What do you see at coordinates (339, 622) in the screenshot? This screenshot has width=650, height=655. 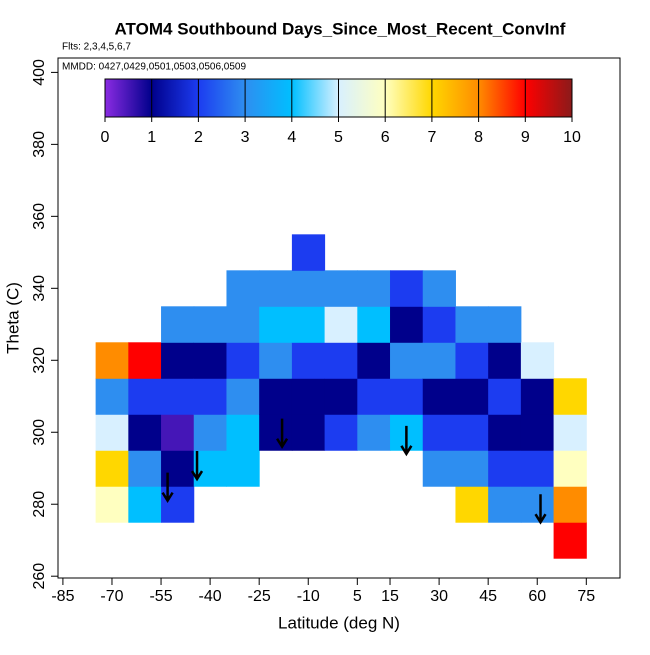 I see `x-axis-label: Latitude (deg N)` at bounding box center [339, 622].